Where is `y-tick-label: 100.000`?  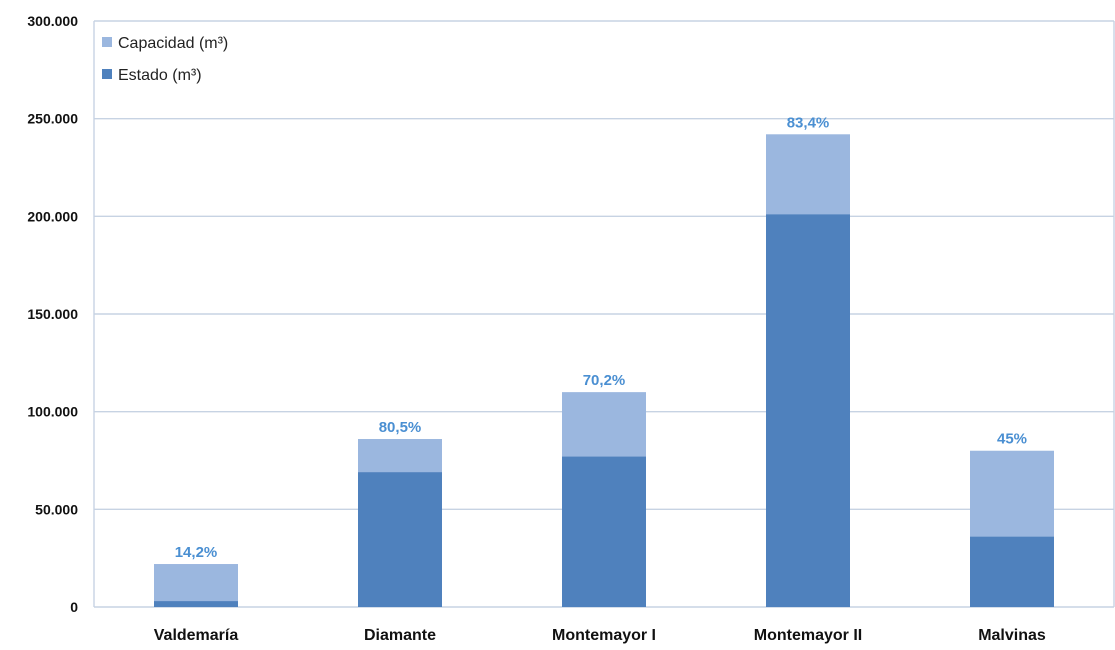 y-tick-label: 100.000 is located at coordinates (52, 412).